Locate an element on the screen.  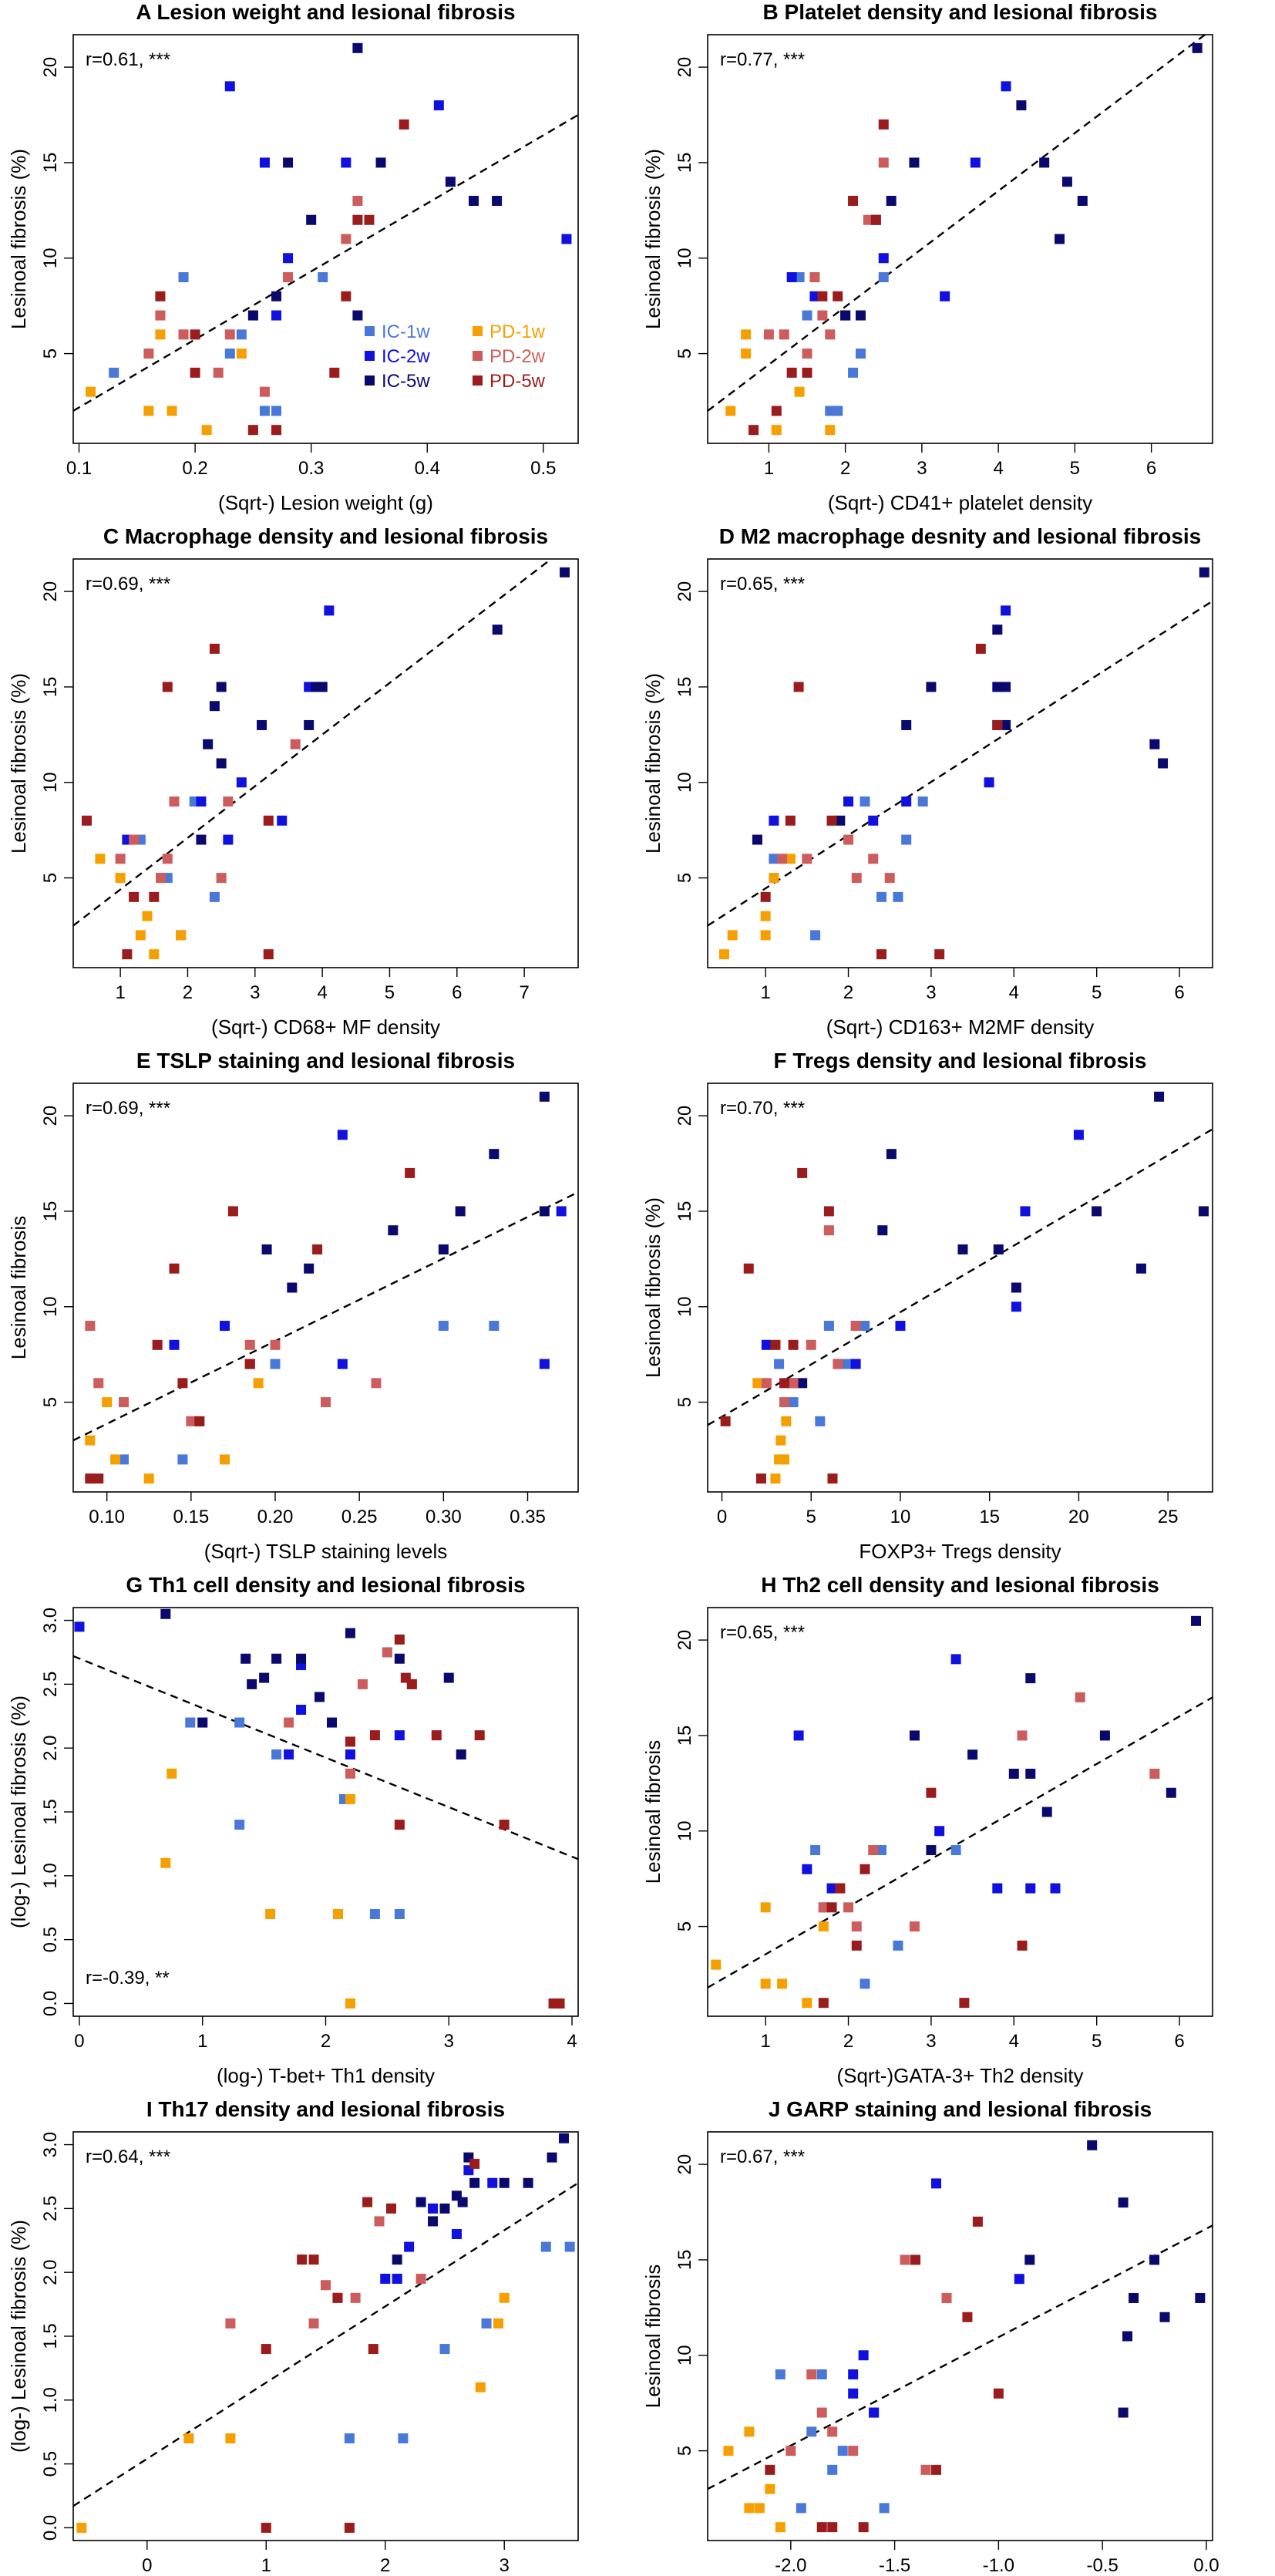
x-tick-label: 0.4 is located at coordinates (428, 469).